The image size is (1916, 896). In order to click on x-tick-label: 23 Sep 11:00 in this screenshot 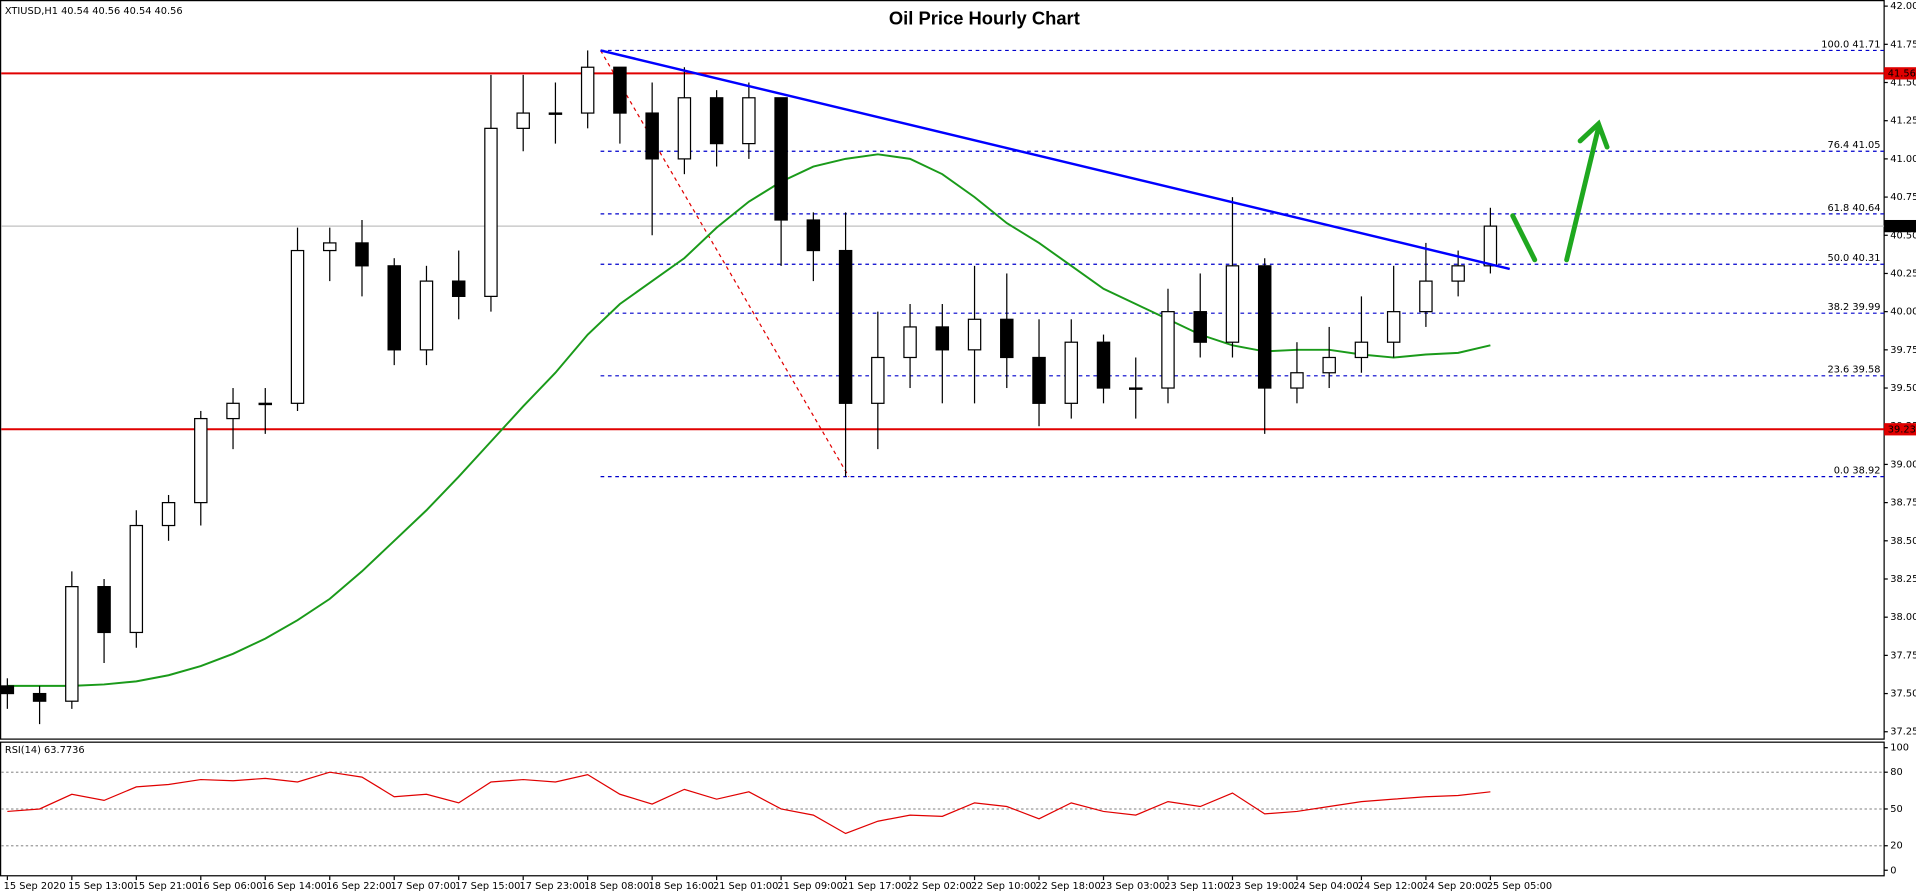, I will do `click(1196, 886)`.